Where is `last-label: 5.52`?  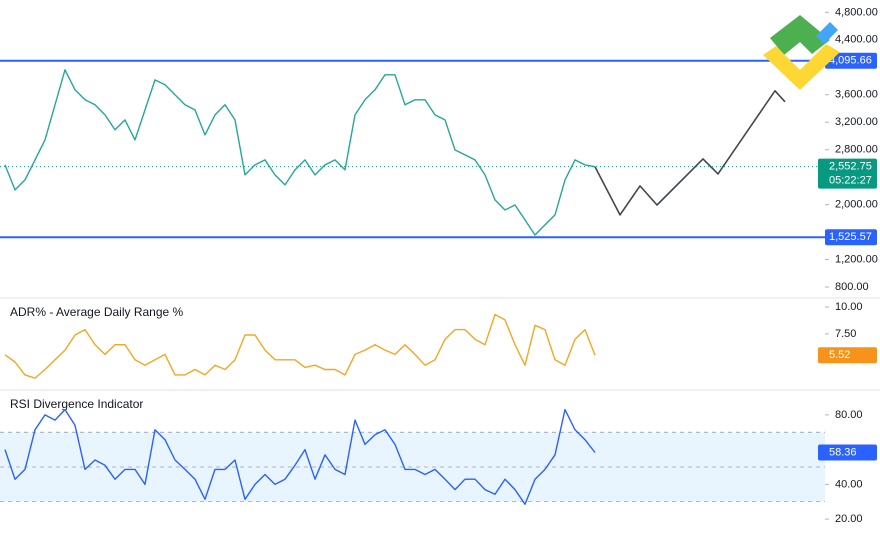 last-label: 5.52 is located at coordinates (839, 355).